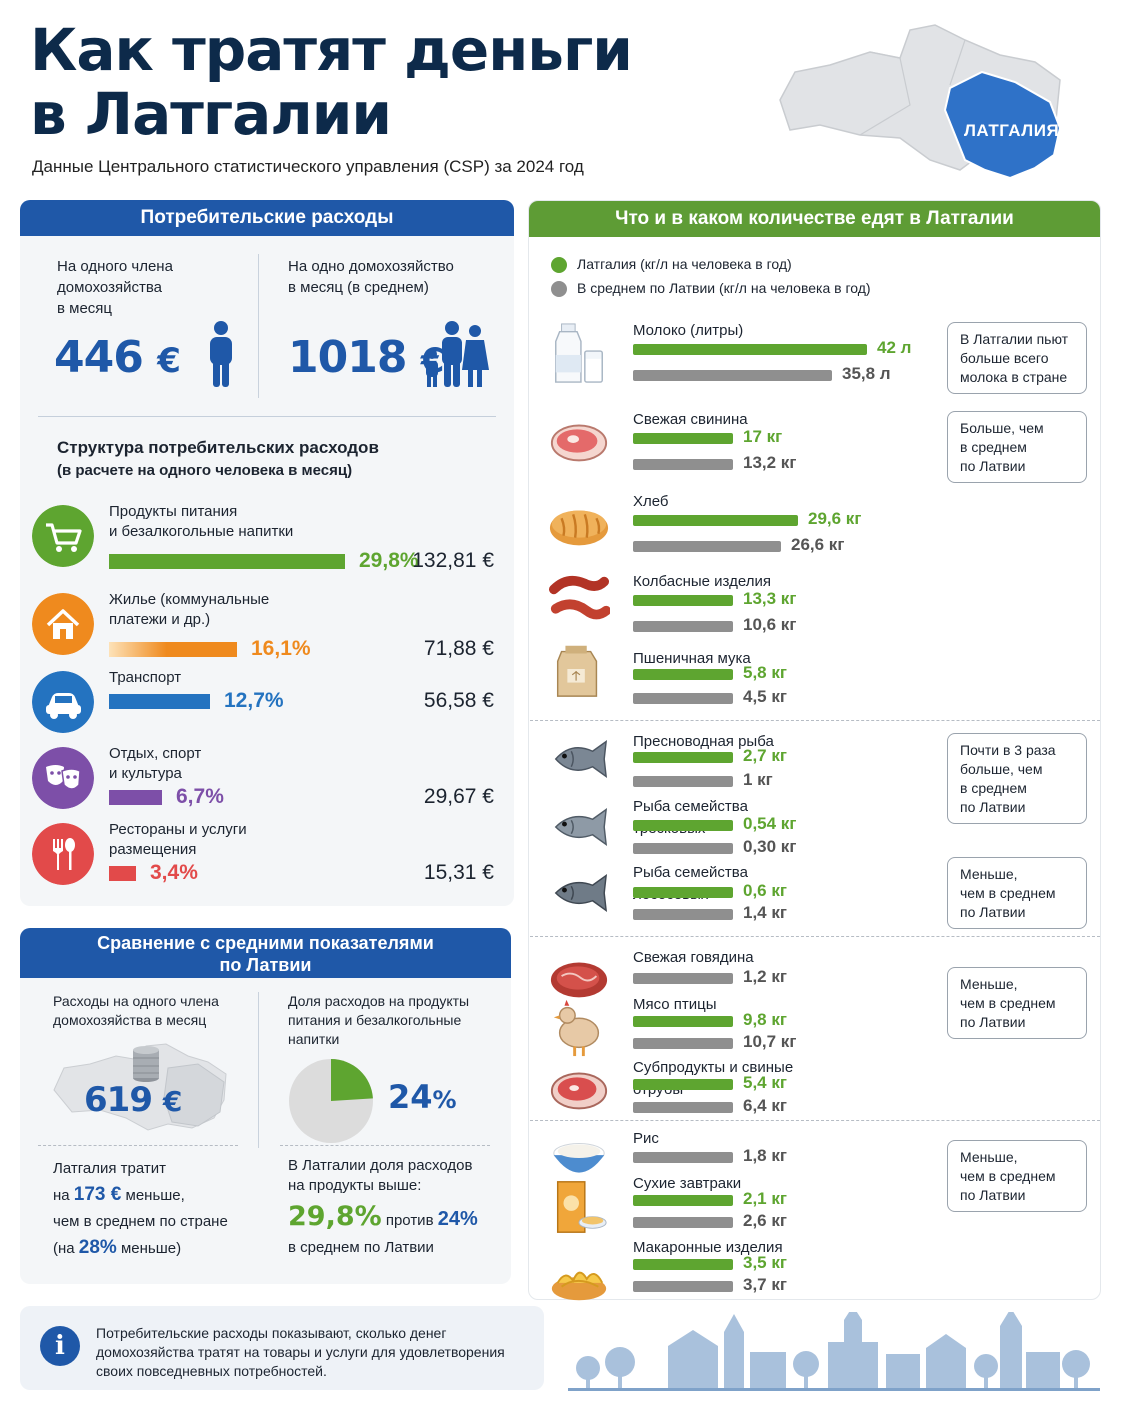 The image size is (1122, 1402). Describe the element at coordinates (688, 330) in the screenshot. I see `food-name-line: Молоко (литры)` at that location.